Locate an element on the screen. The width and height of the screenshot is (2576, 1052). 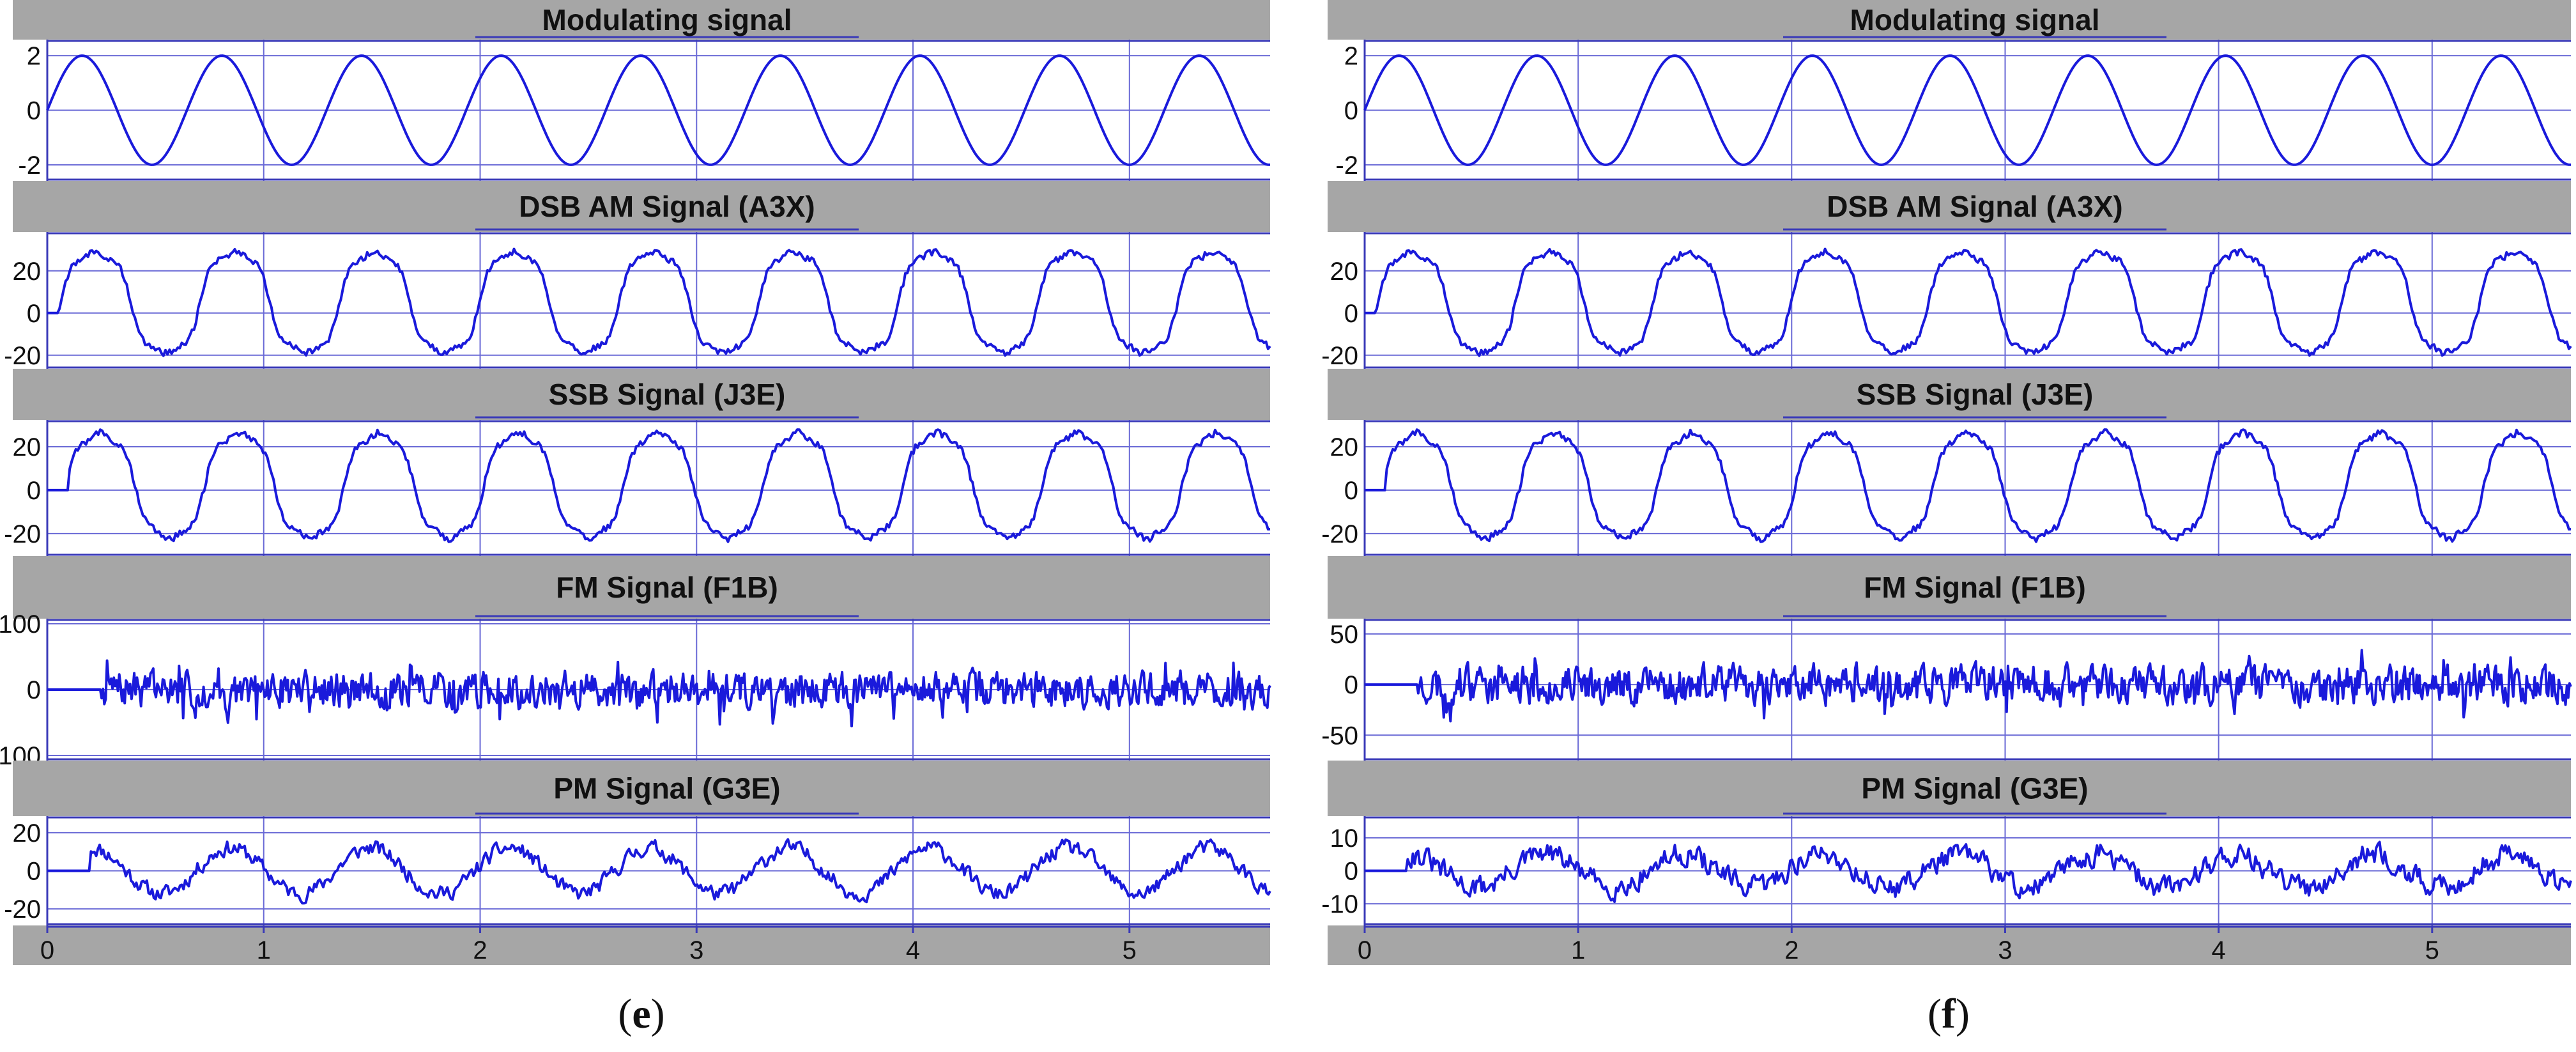
chart-f-2: DSB AM Signal (A3X) -20 0 20 is located at coordinates (1946, 275).